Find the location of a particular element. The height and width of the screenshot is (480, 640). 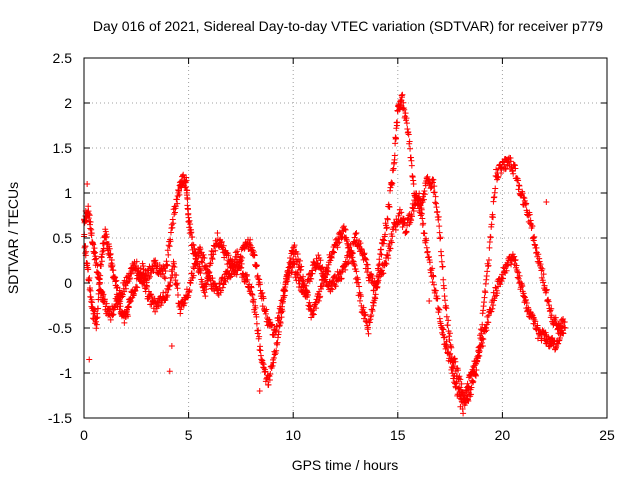

x-tick-label: 25 is located at coordinates (607, 435).